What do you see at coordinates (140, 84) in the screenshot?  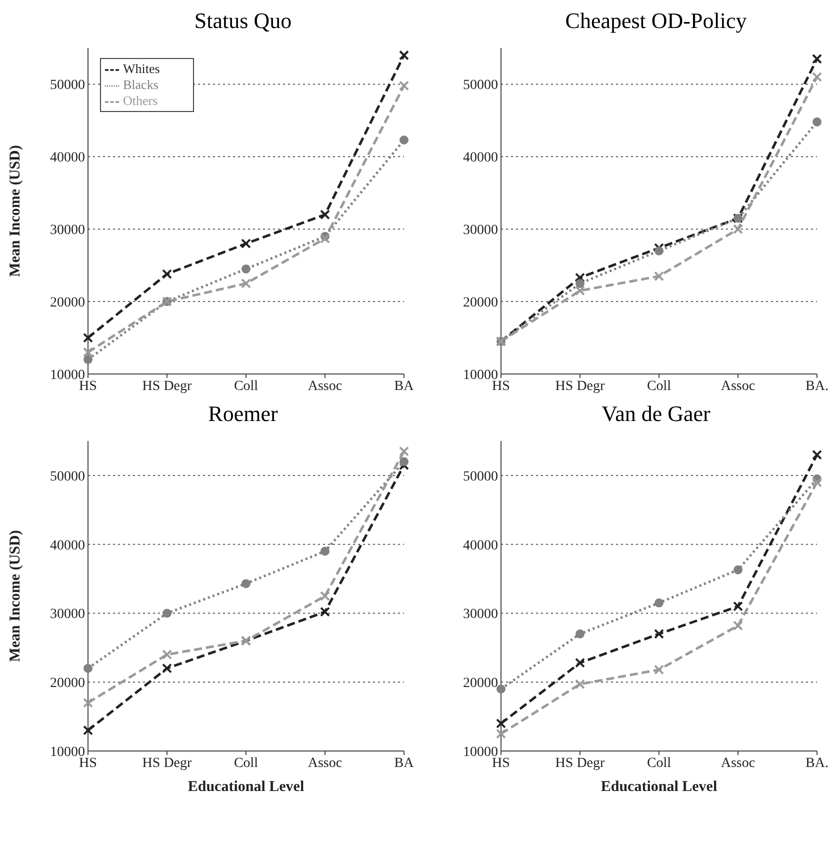 I see `legend-label: Blacks` at bounding box center [140, 84].